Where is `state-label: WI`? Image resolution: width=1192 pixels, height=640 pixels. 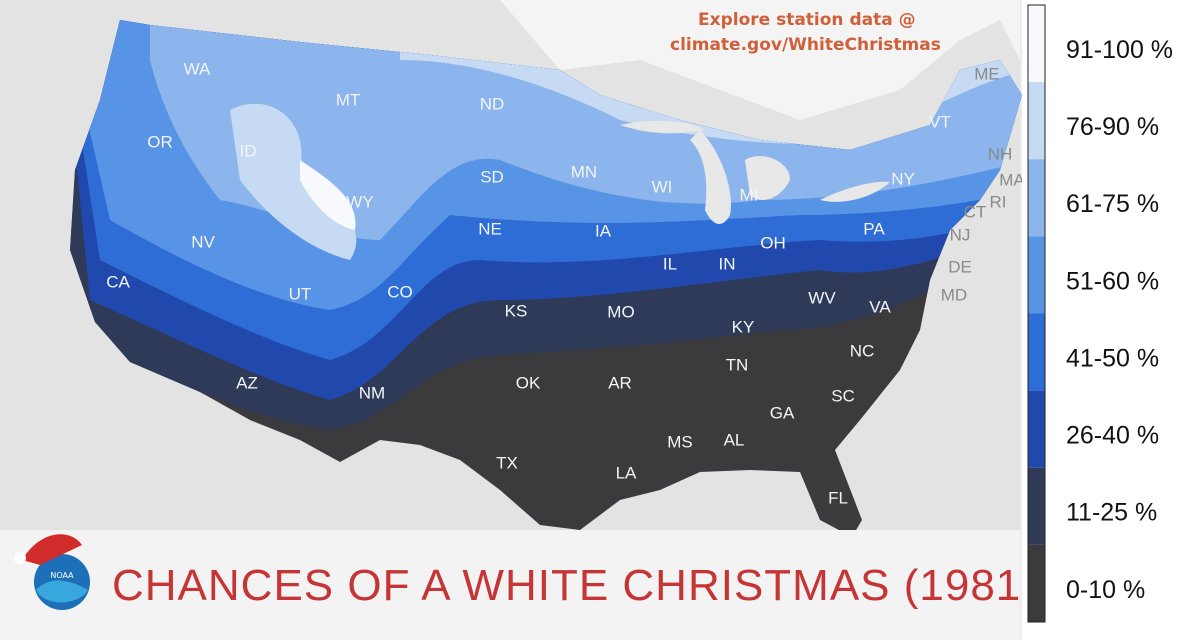 state-label: WI is located at coordinates (662, 186).